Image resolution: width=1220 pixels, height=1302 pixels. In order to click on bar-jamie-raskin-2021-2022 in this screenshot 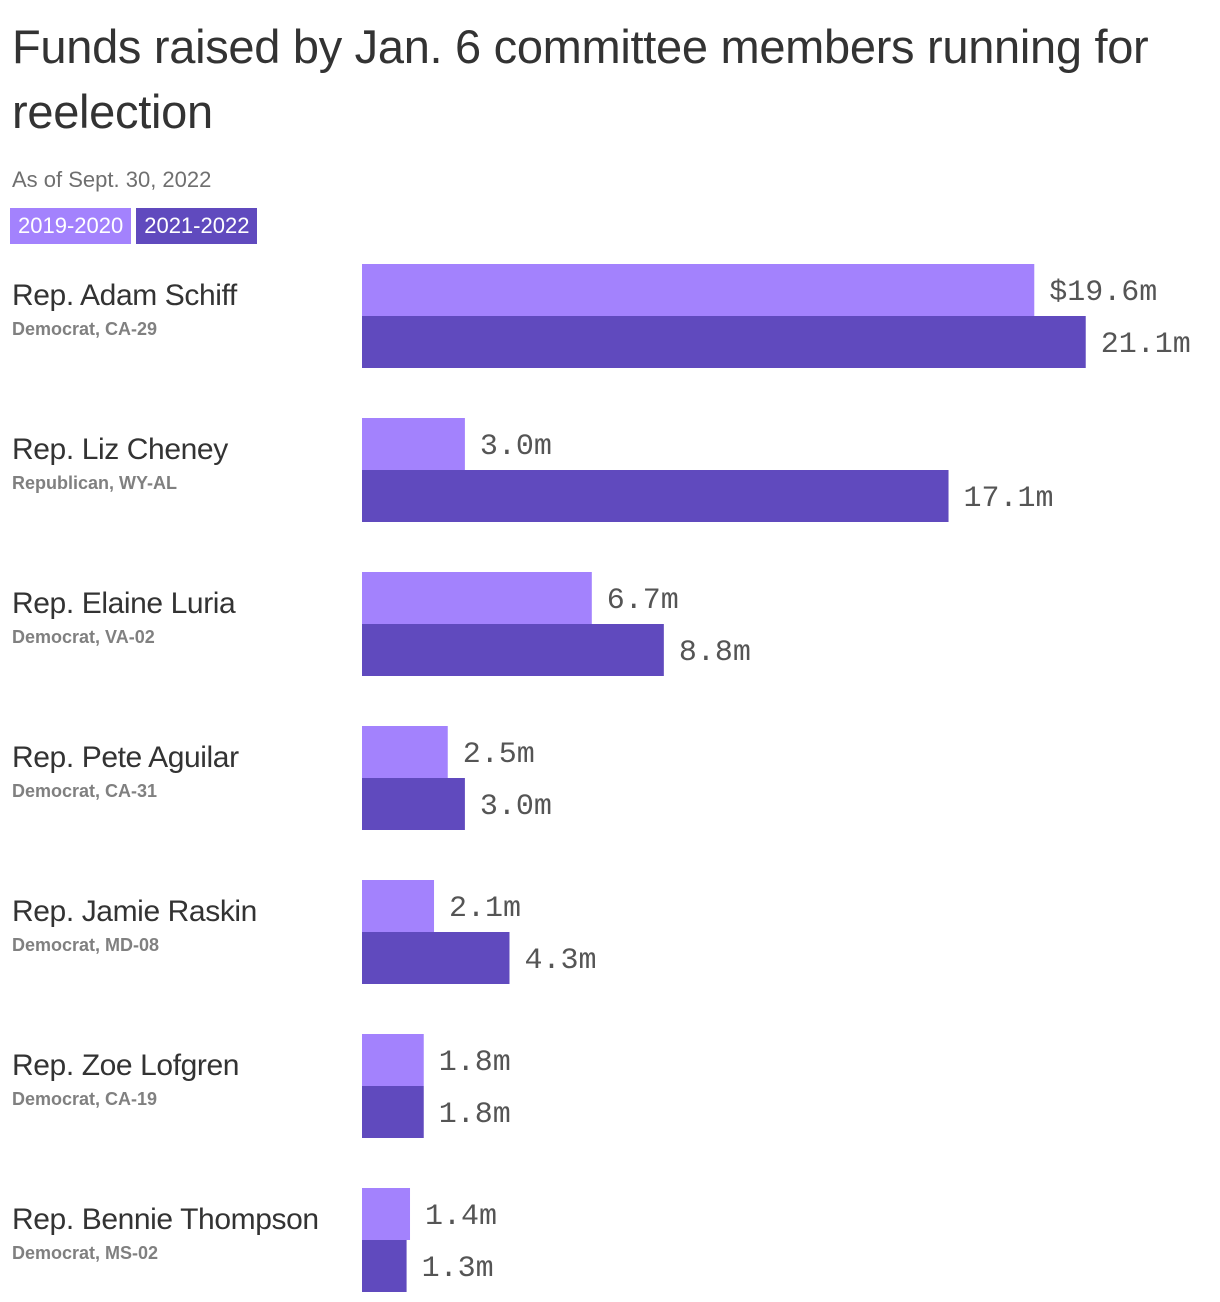, I will do `click(436, 958)`.